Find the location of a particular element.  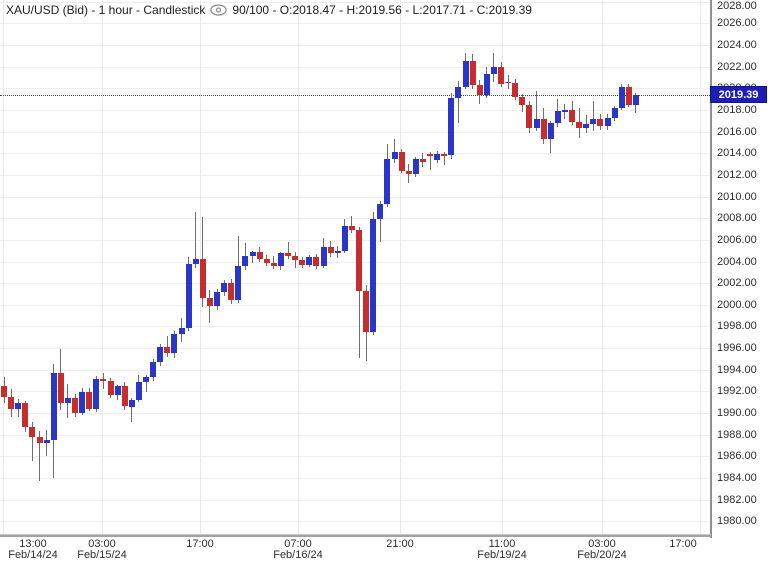

price-tick-label: 2002.00 is located at coordinates (737, 283).